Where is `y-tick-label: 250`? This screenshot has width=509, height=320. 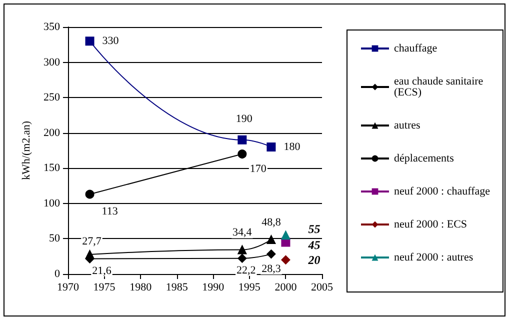 y-tick-label: 250 is located at coordinates (52, 98).